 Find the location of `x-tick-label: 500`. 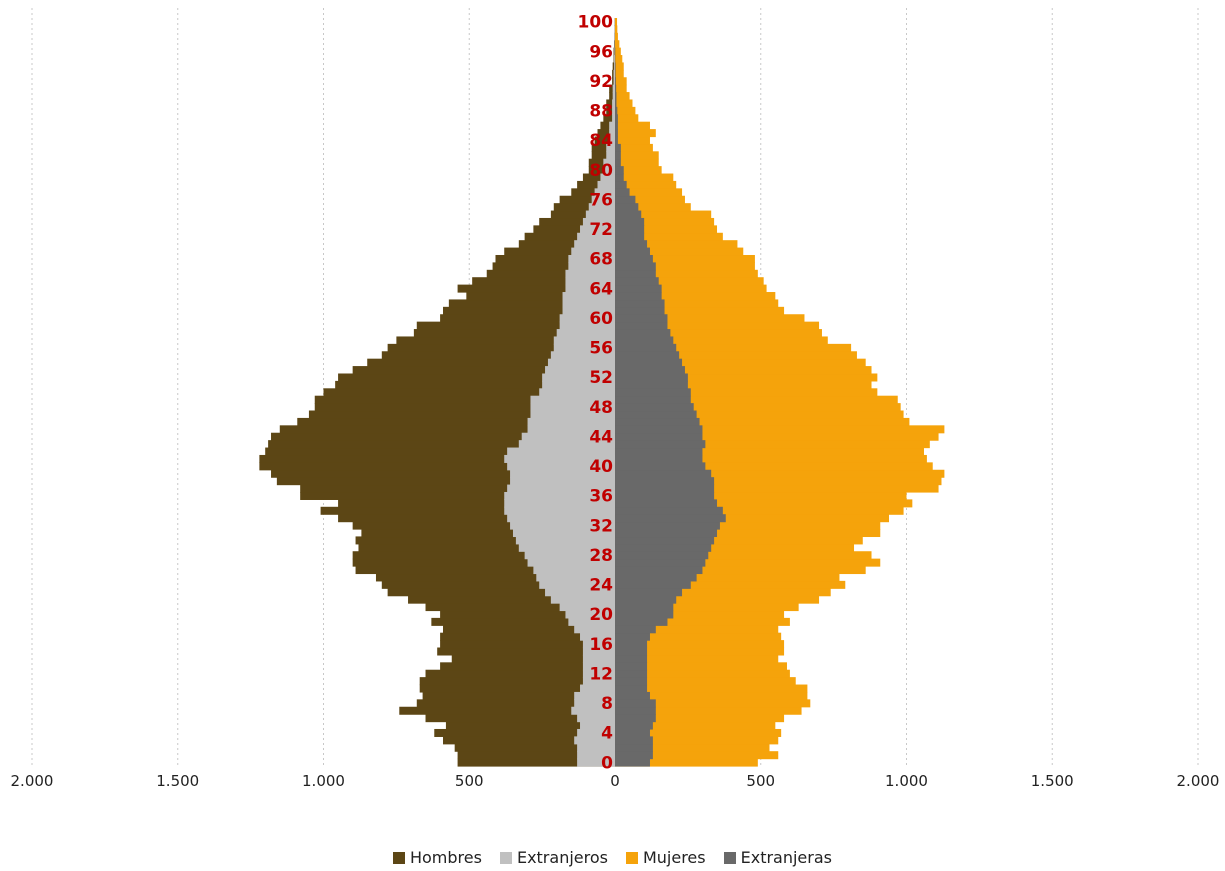

x-tick-label: 500 is located at coordinates (760, 781).